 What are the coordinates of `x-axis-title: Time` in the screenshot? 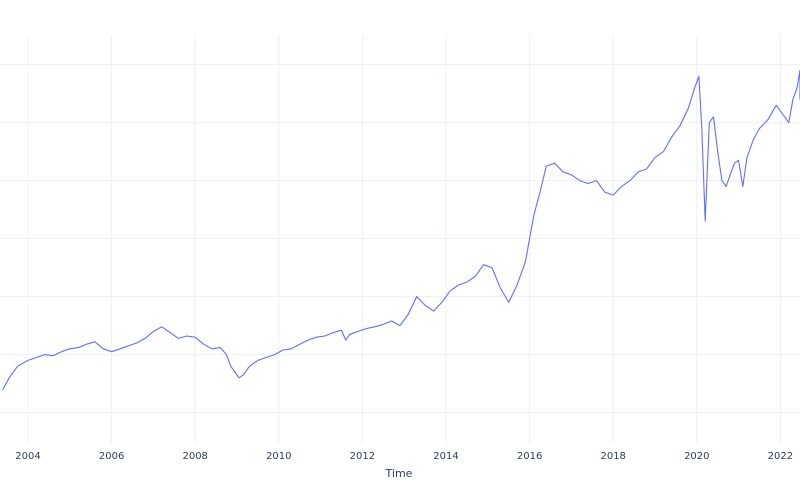 It's located at (399, 473).